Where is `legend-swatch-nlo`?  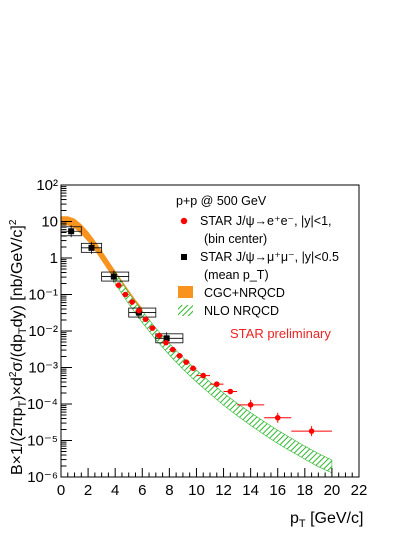
legend-swatch-nlo is located at coordinates (185, 310).